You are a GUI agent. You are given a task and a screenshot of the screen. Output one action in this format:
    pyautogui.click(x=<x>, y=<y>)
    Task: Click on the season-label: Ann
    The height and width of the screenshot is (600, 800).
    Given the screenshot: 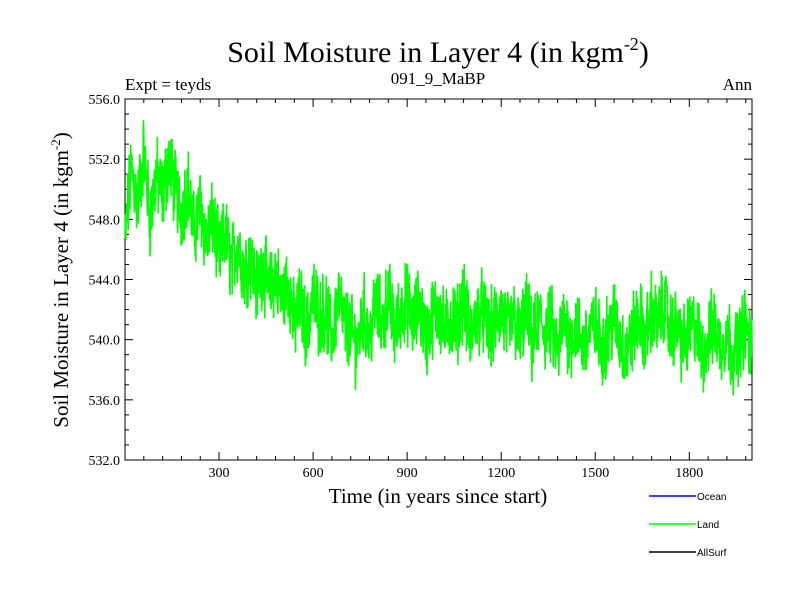 What is the action you would take?
    pyautogui.click(x=738, y=84)
    